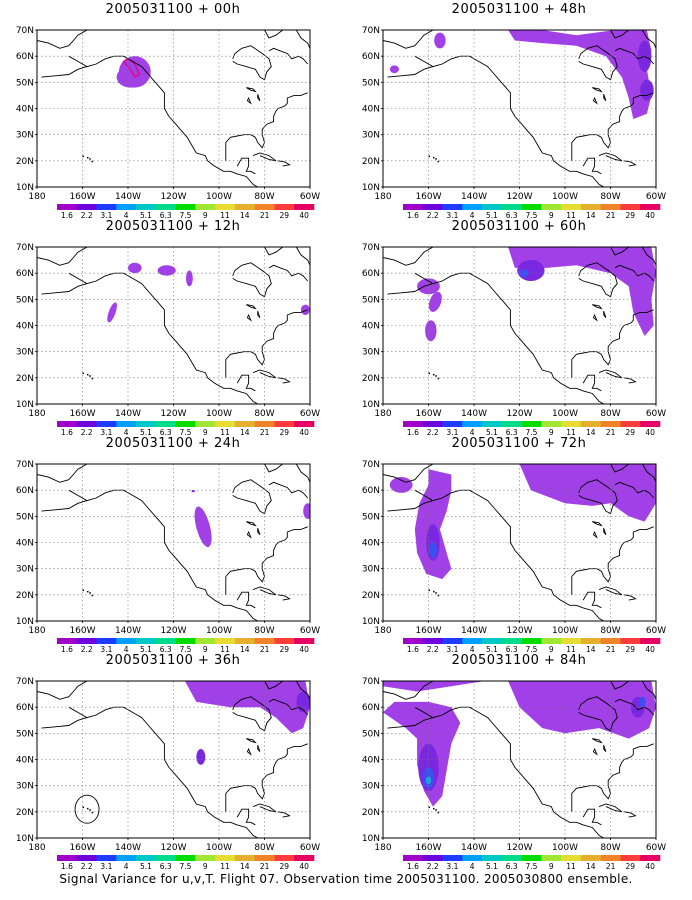  What do you see at coordinates (433, 215) in the screenshot?
I see `colorbar-level-label: 2.2` at bounding box center [433, 215].